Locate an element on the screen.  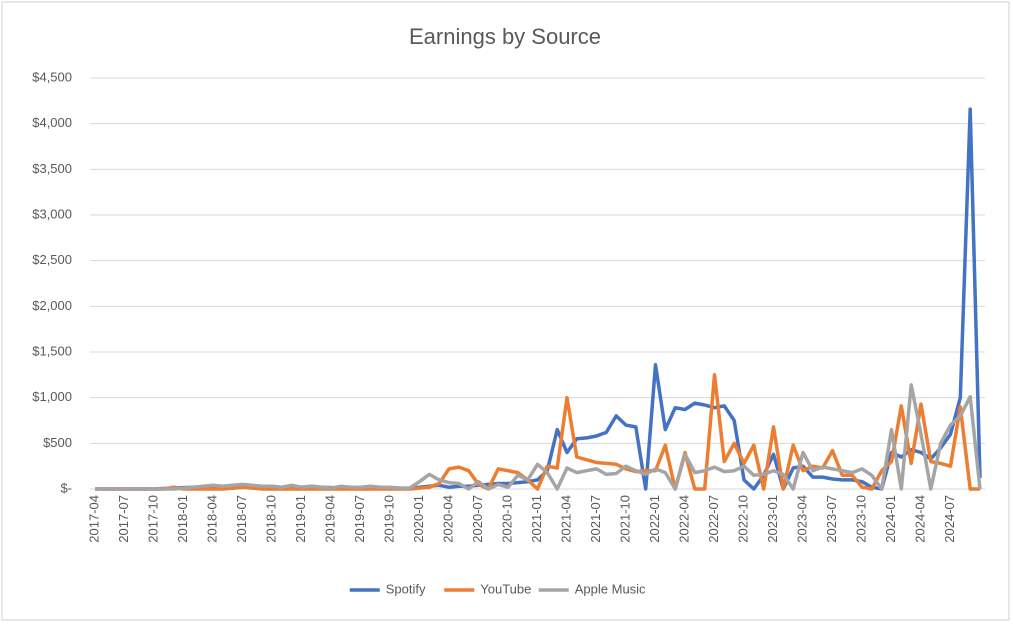
y-tick-label: $3,000 is located at coordinates (52, 213).